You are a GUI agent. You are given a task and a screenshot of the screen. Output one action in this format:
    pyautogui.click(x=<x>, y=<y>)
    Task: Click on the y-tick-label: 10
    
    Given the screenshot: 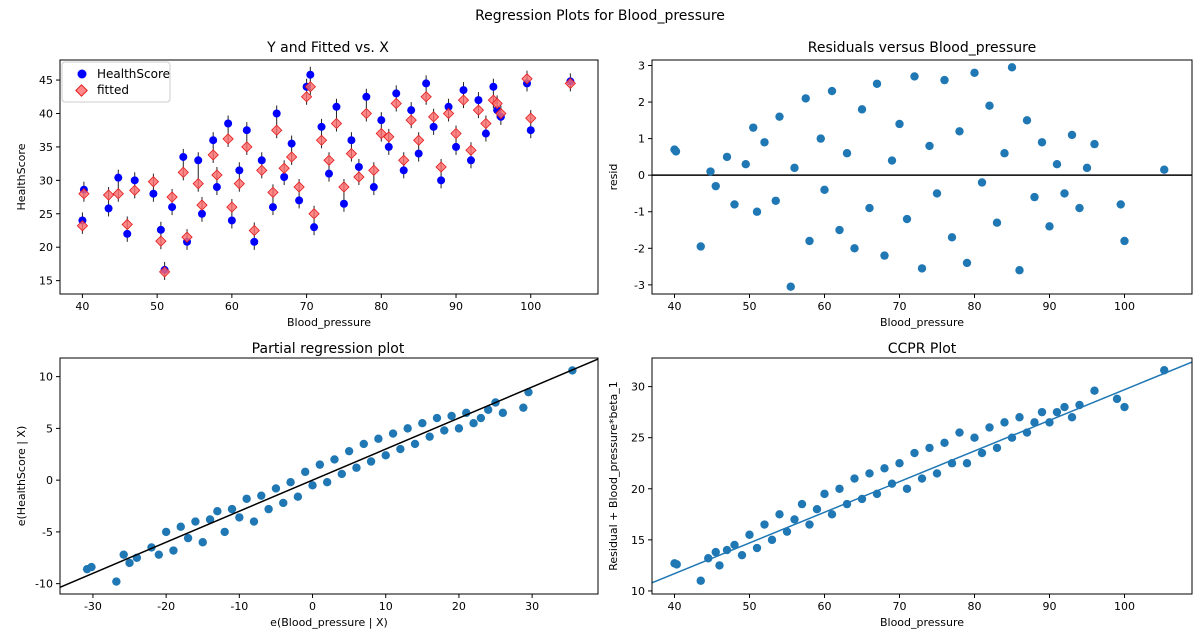 What is the action you would take?
    pyautogui.click(x=46, y=377)
    